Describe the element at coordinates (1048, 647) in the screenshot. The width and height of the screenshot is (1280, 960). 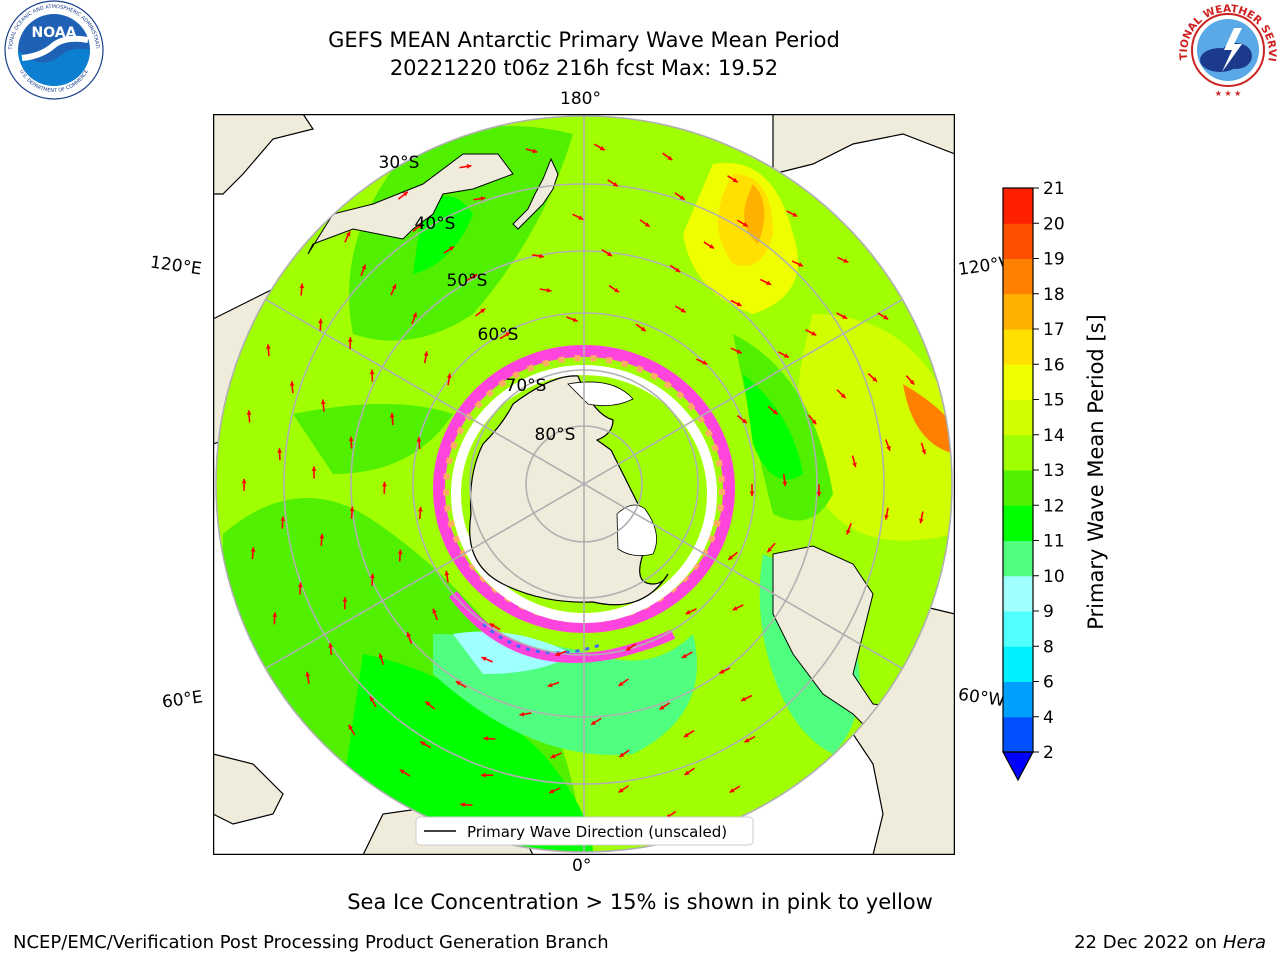
I see `colorbar-tick-label: 8` at that location.